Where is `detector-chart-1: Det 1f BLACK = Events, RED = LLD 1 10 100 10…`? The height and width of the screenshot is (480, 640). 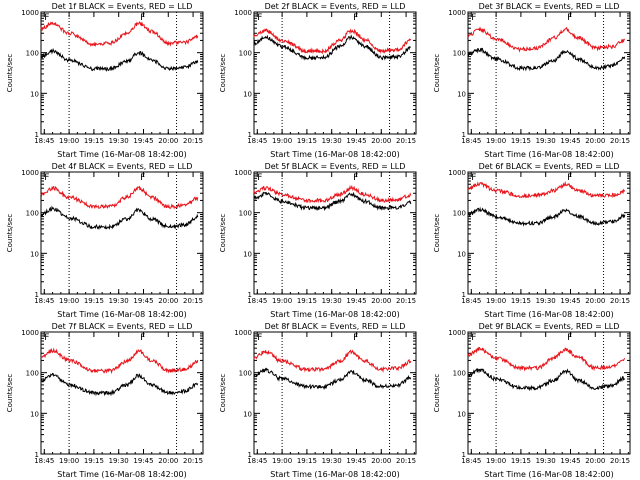 detector-chart-1: Det 1f BLACK = Events, RED = LLD 1 10 100 10… is located at coordinates (105, 80).